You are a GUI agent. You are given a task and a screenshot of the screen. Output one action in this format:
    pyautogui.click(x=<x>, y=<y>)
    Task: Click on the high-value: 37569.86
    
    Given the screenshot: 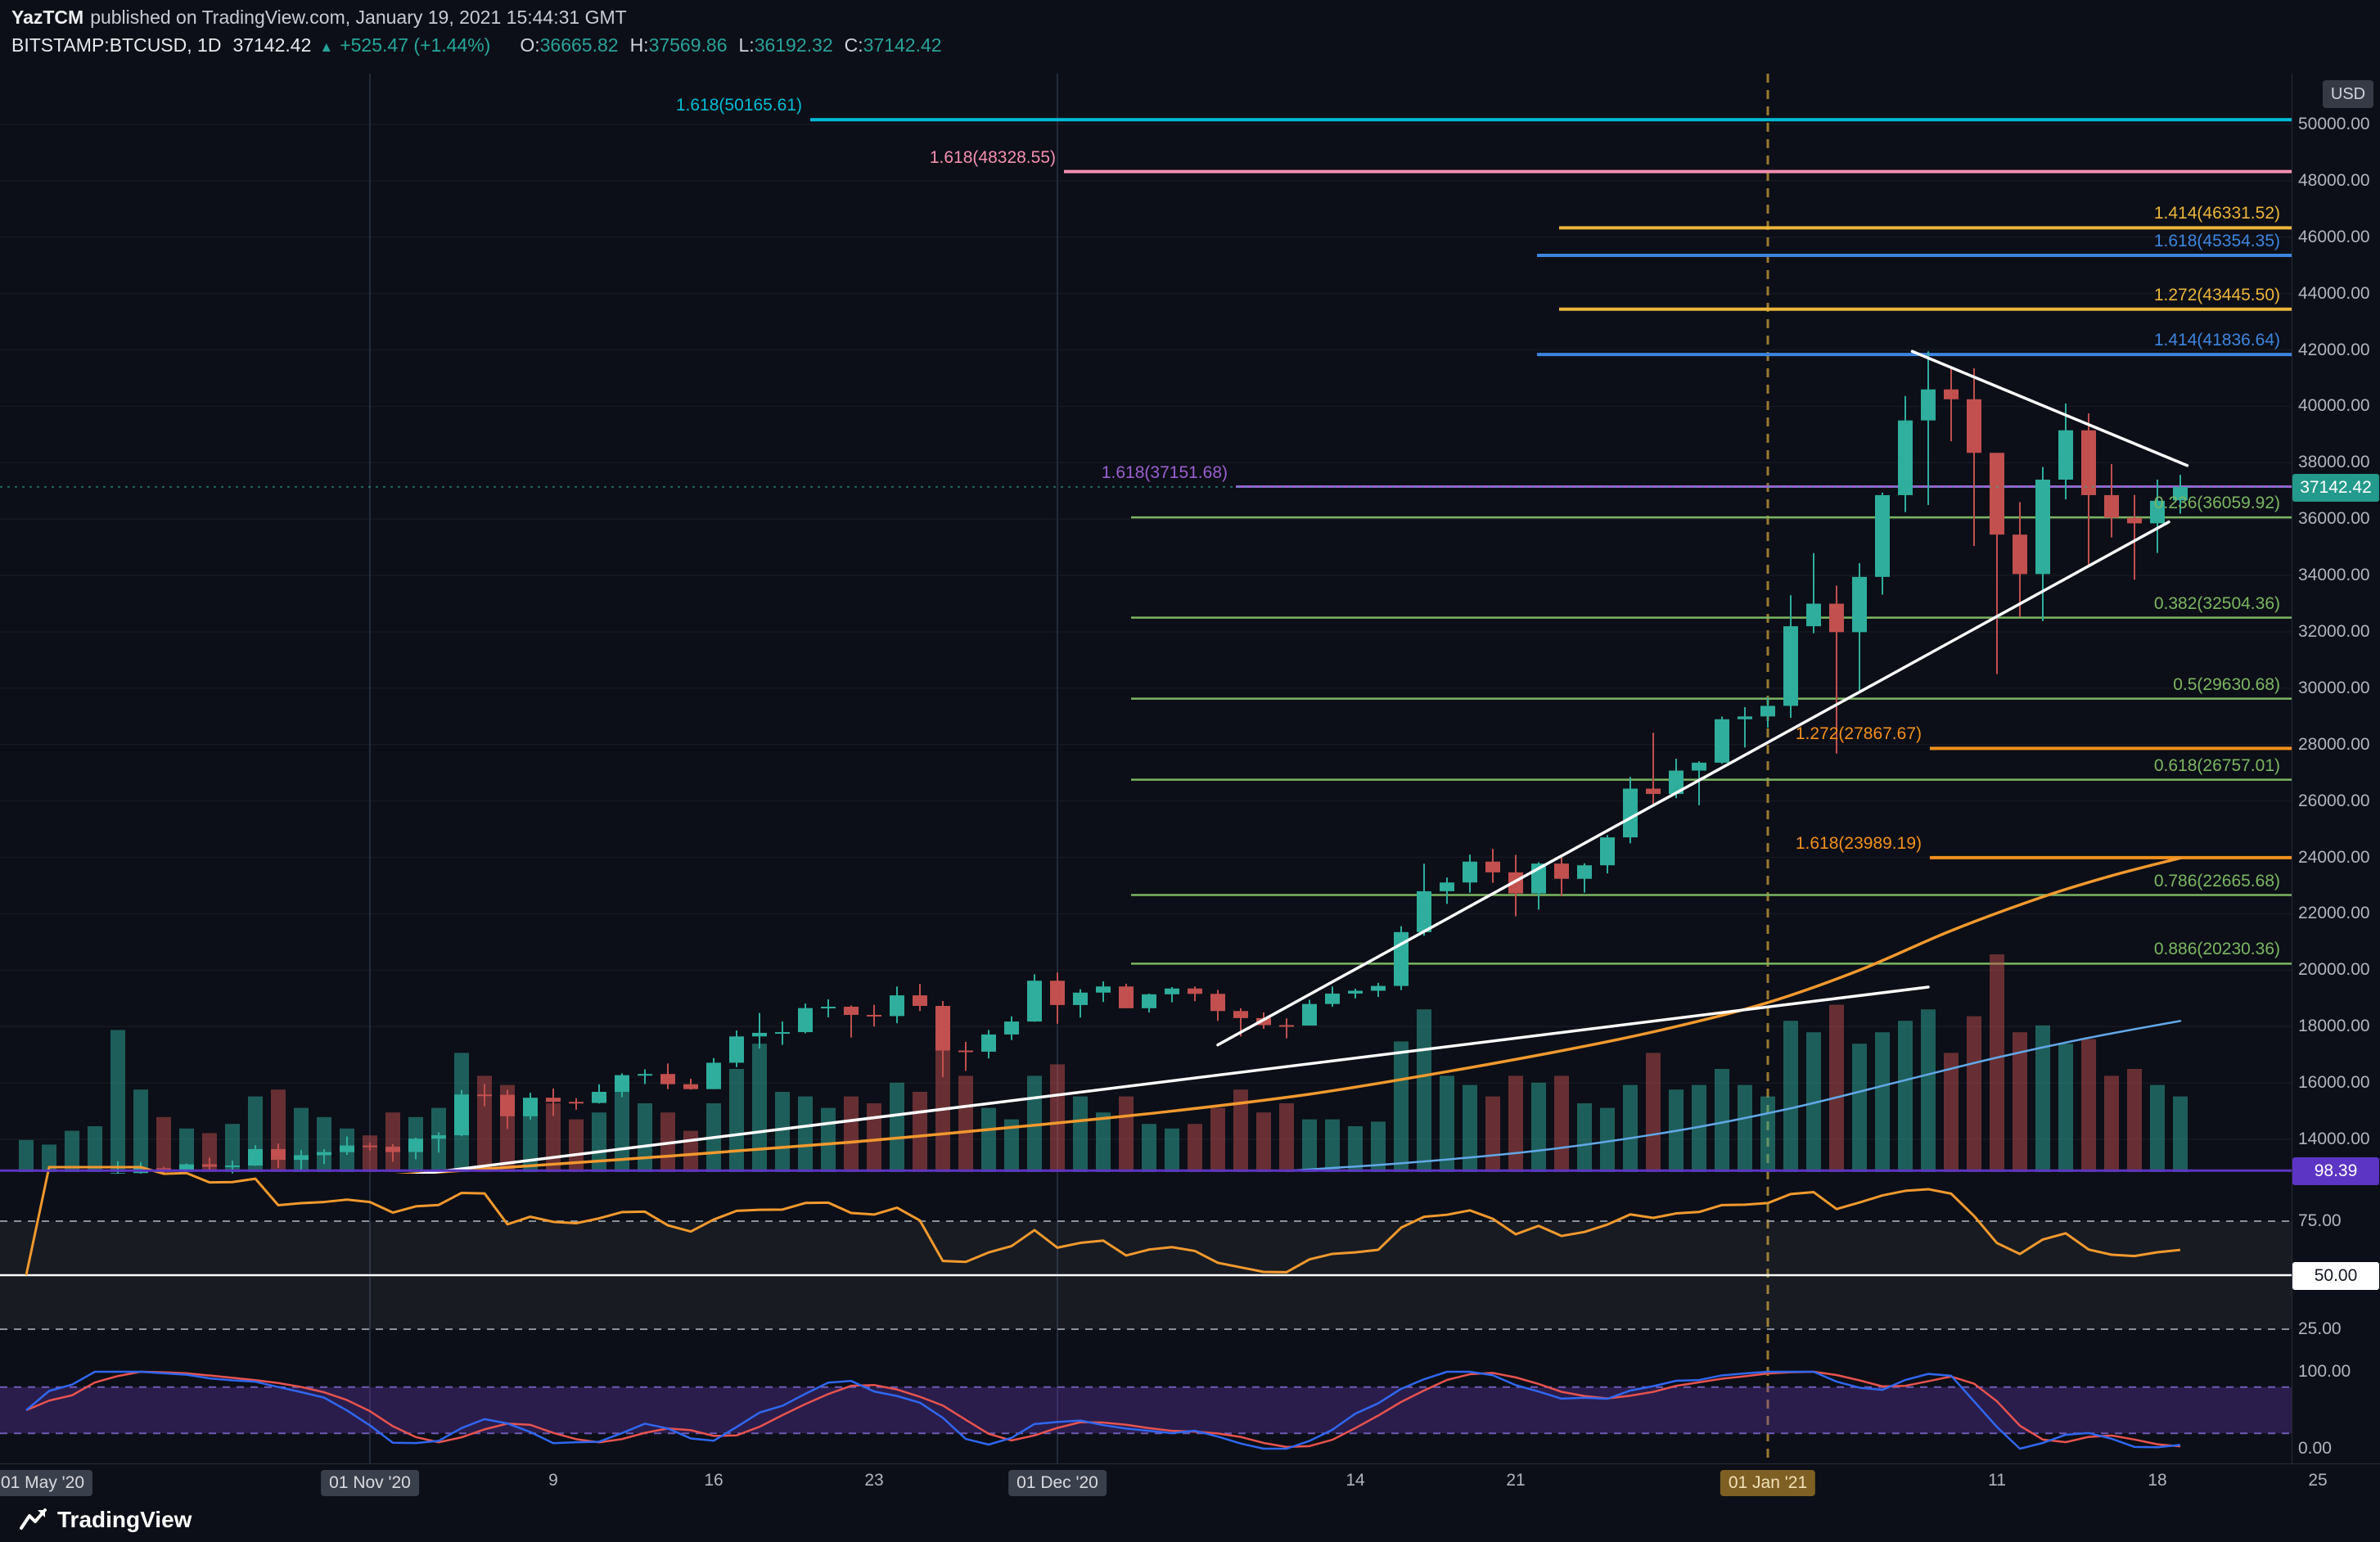 What is the action you would take?
    pyautogui.click(x=688, y=45)
    